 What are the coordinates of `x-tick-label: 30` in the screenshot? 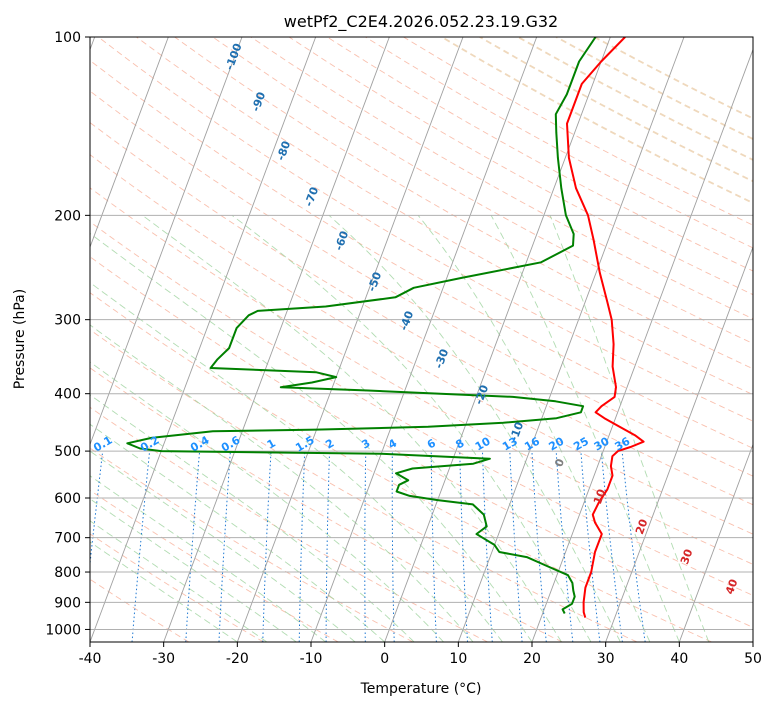 It's located at (606, 659).